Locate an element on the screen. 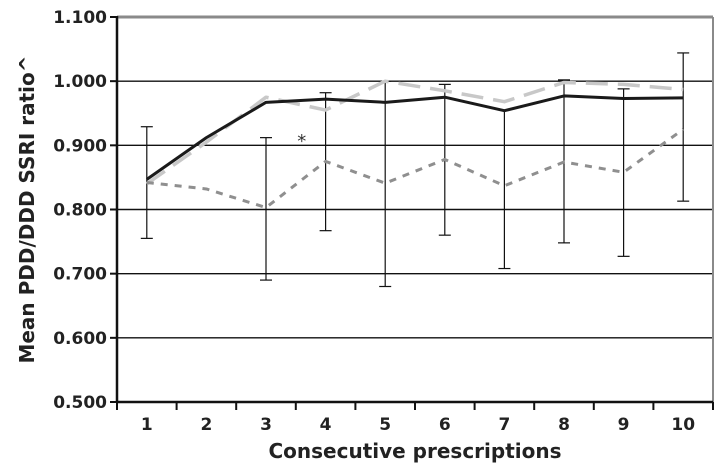 This screenshot has width=716, height=468. y-tick-label-3: 0.800 is located at coordinates (80, 211).